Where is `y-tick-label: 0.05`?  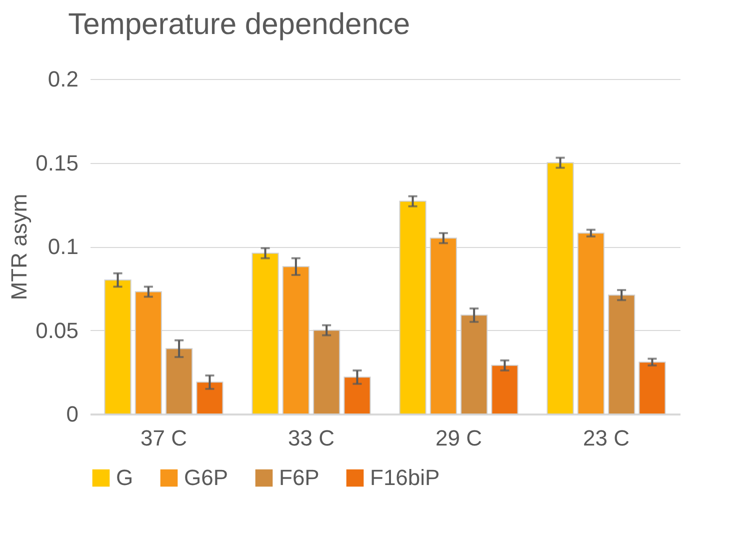 y-tick-label: 0.05 is located at coordinates (57, 330).